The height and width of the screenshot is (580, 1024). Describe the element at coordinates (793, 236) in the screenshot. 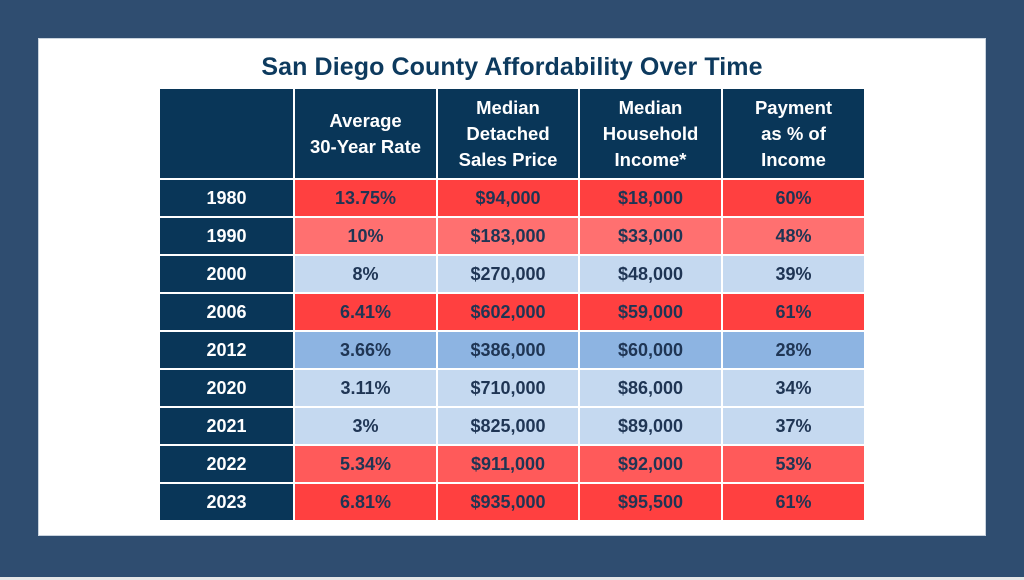

I see `cell-payment-pct: 48%` at that location.